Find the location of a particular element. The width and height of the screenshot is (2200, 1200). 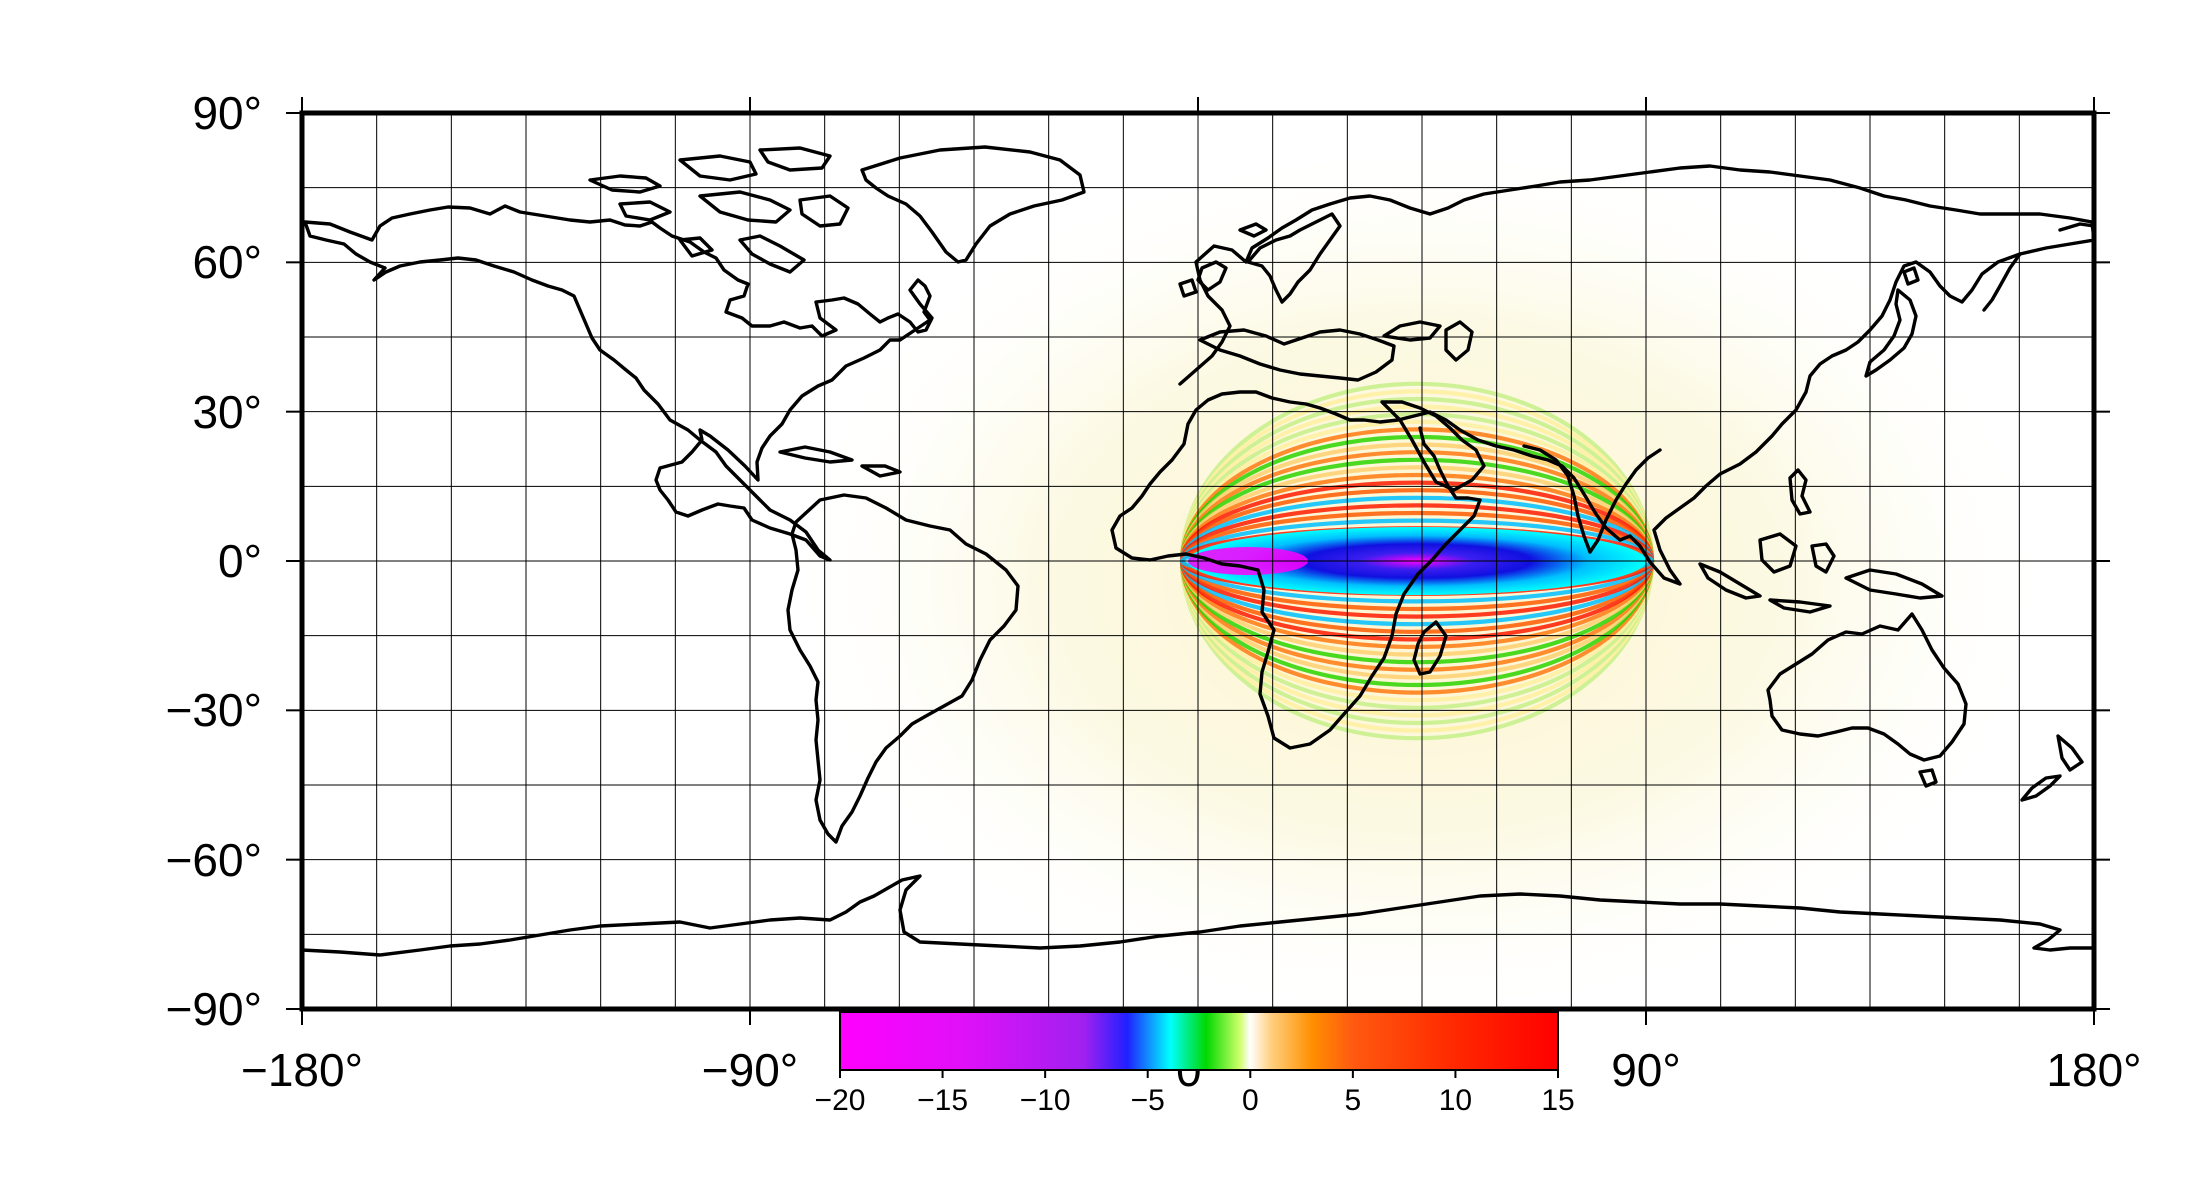

coastline-cuba is located at coordinates (840, 461).